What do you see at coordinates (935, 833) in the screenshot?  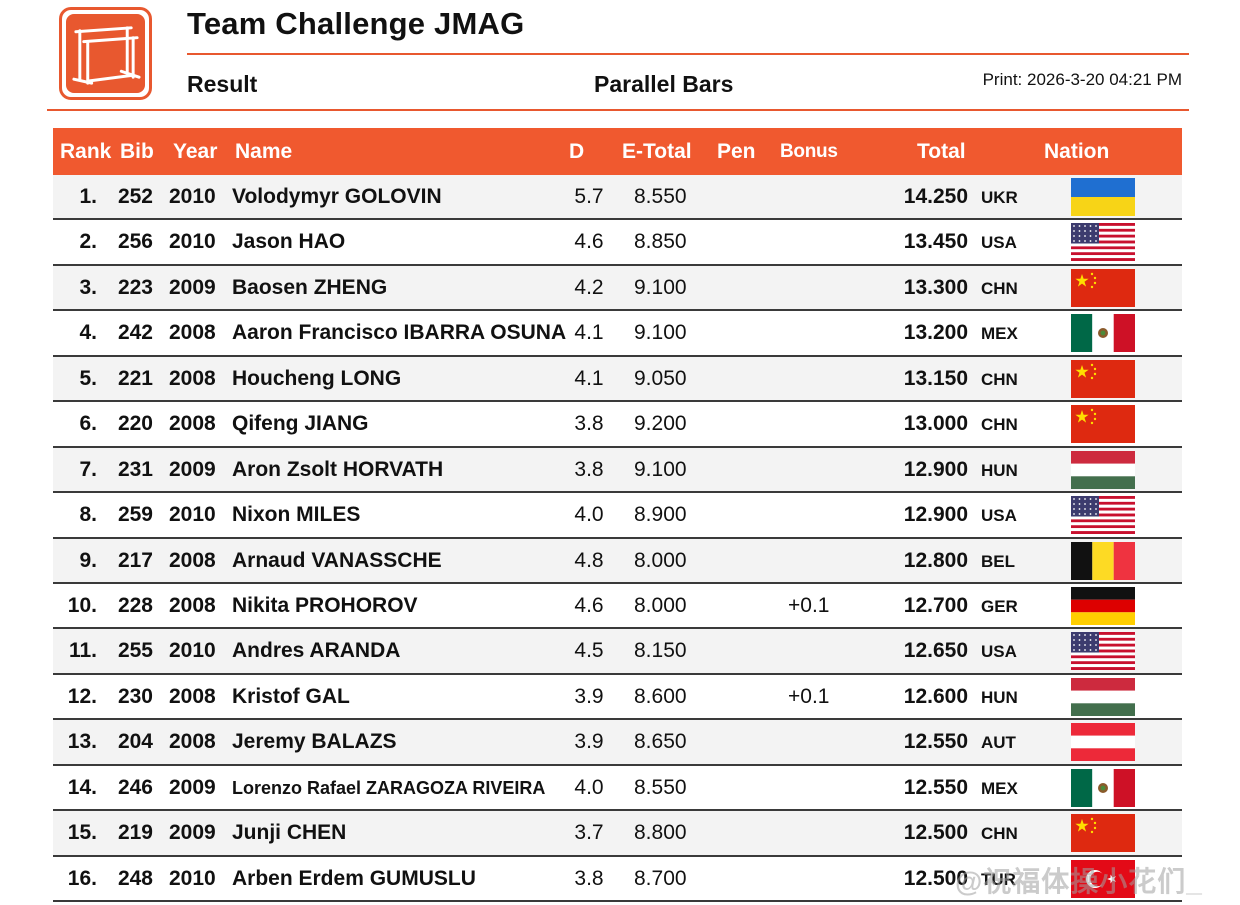 I see `total-cell: 12.500` at bounding box center [935, 833].